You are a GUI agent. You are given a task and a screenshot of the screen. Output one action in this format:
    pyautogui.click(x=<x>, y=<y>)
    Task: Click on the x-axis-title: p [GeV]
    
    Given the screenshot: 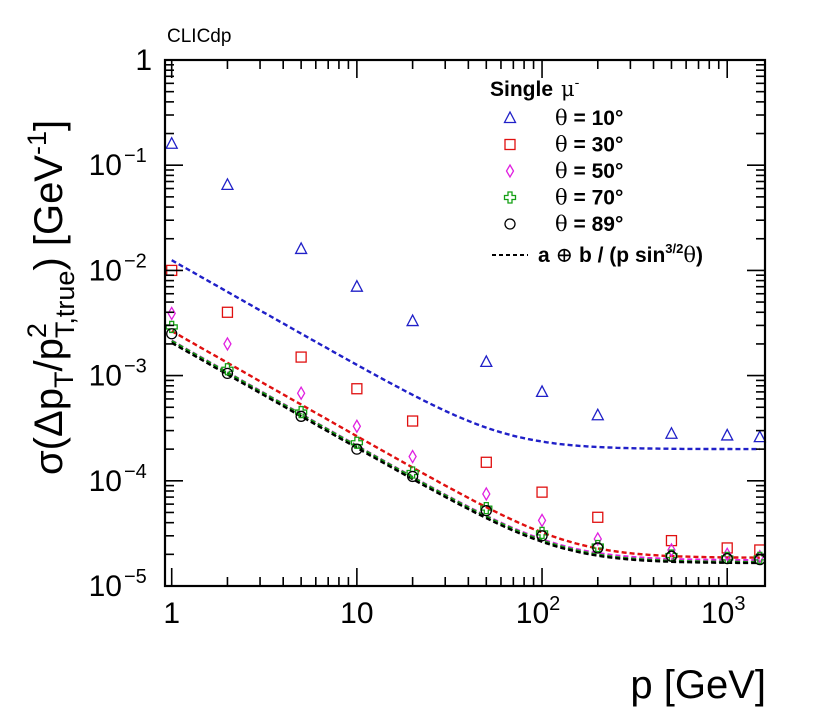 What is the action you would take?
    pyautogui.click(x=698, y=685)
    